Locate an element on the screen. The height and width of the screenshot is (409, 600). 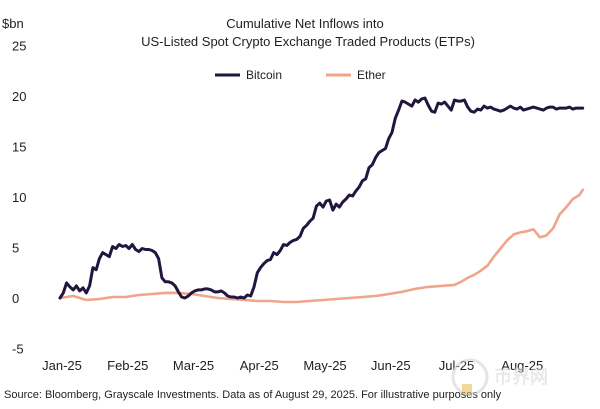
x-tick-label: Jan-25 is located at coordinates (62, 365).